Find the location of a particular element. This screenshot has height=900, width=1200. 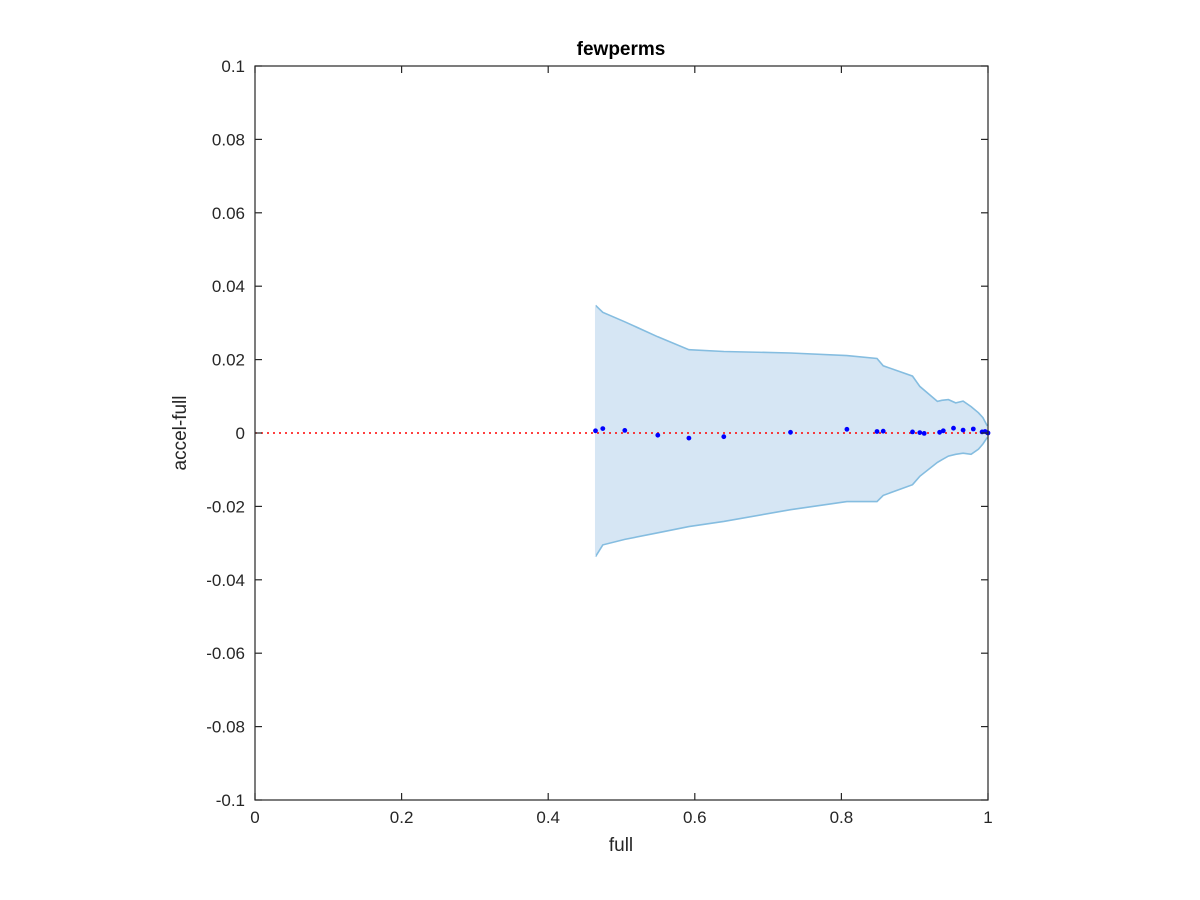

y-tick-label: -0.1 is located at coordinates (230, 800).